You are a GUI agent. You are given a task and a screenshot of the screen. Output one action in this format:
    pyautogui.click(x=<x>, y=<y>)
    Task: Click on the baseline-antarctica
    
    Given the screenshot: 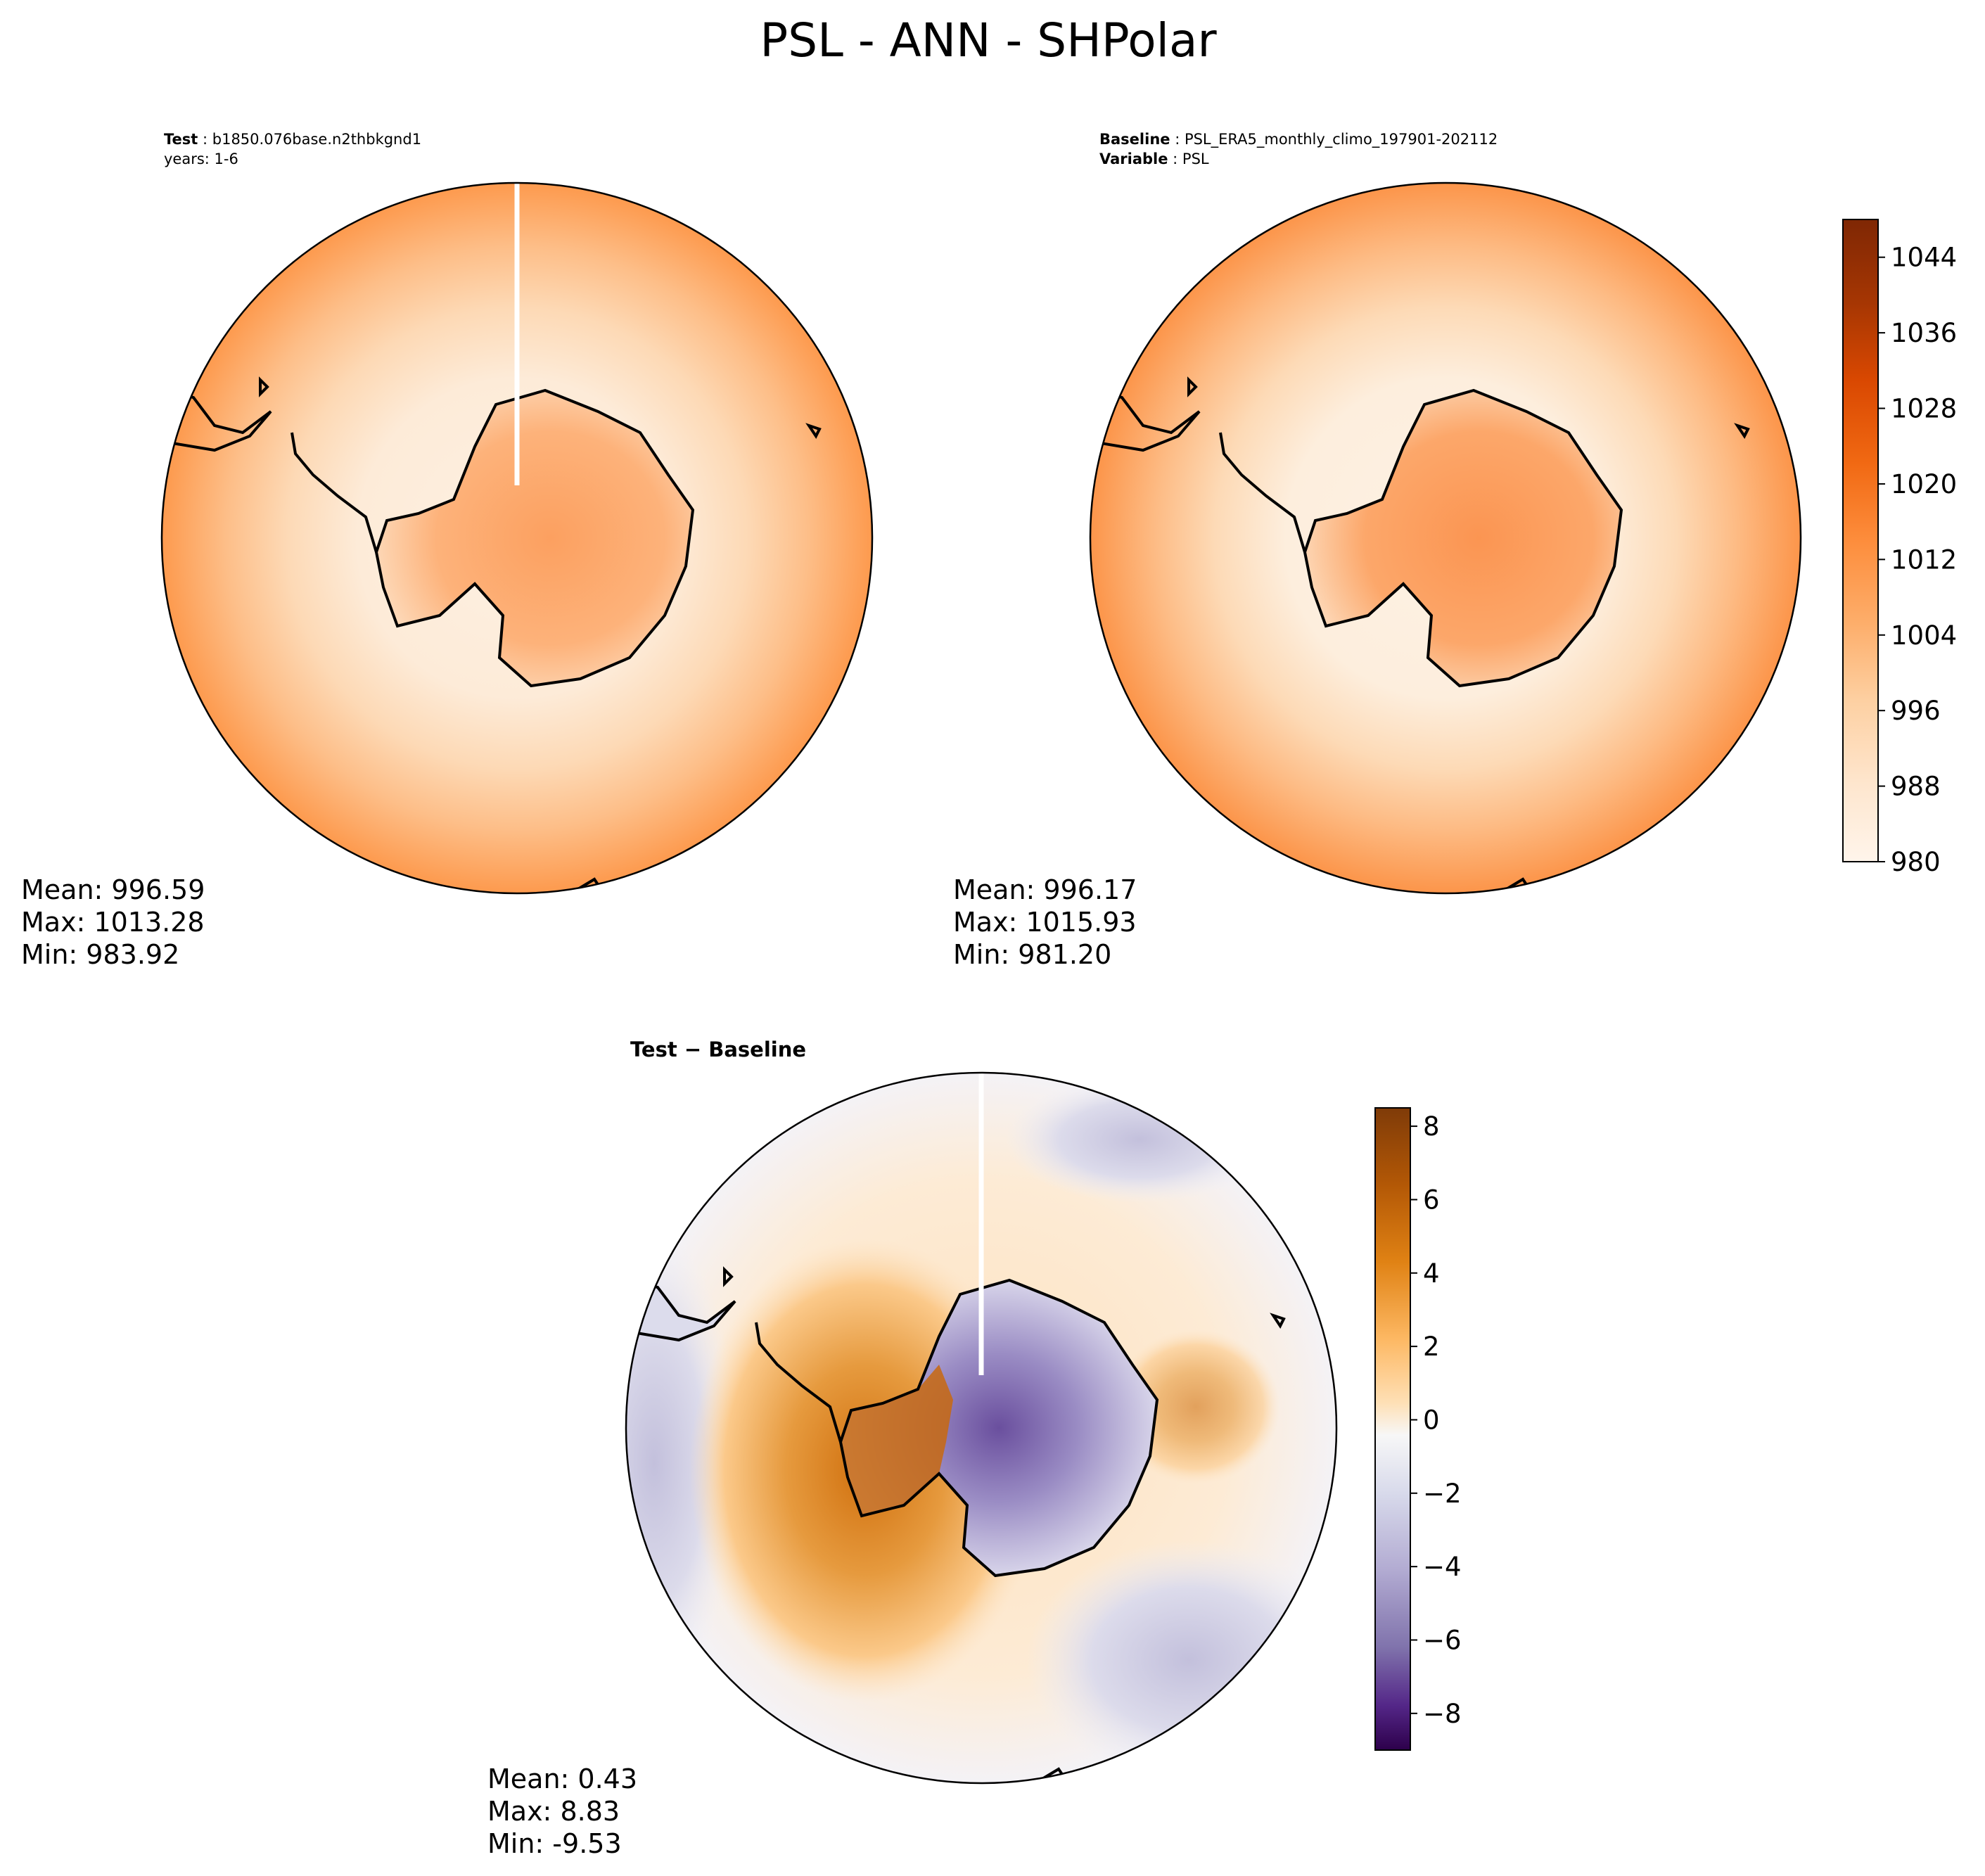 What is the action you would take?
    pyautogui.click(x=1420, y=633)
    